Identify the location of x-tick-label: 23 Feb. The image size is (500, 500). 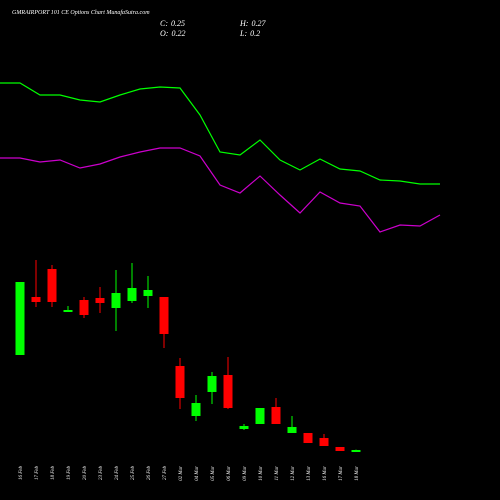
(101, 473).